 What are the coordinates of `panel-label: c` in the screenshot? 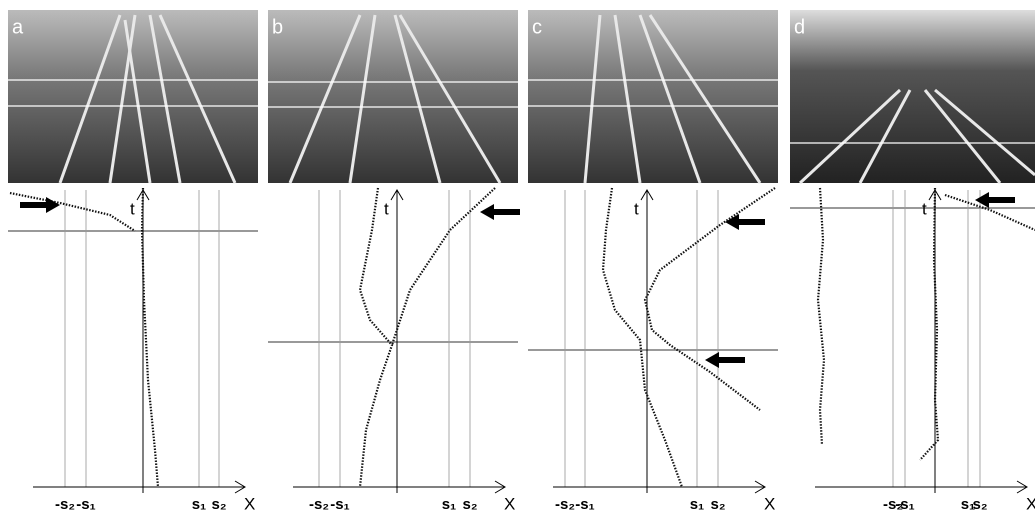 It's located at (537, 27).